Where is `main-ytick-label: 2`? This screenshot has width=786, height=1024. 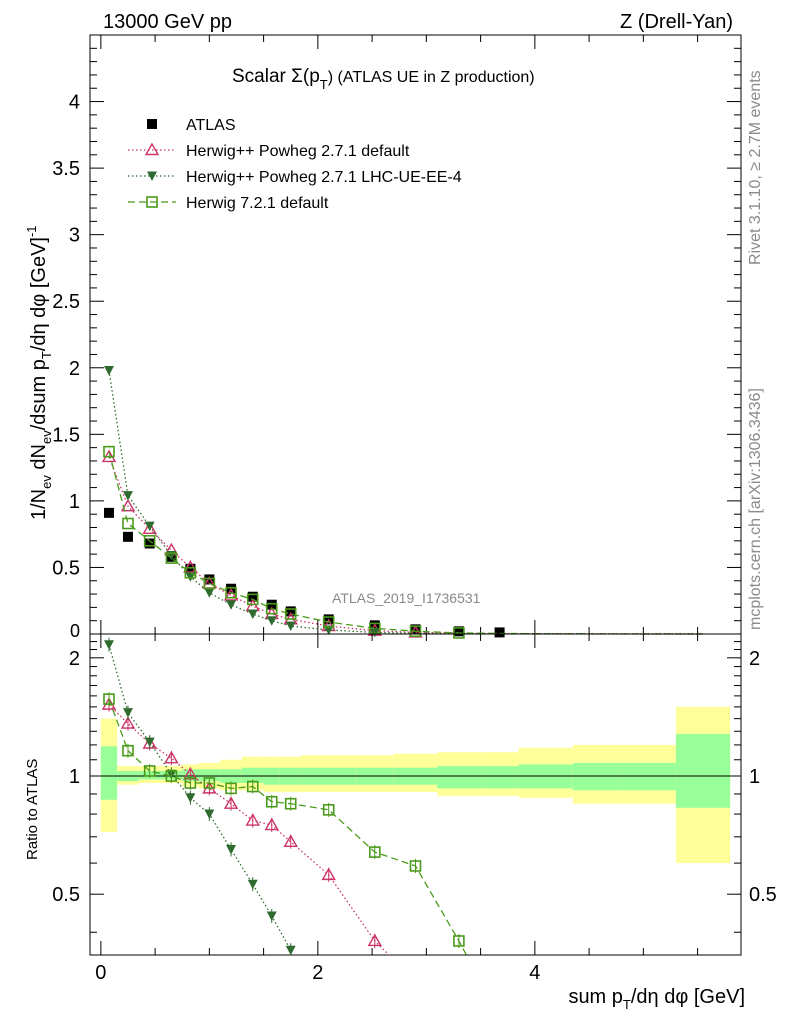
main-ytick-label: 2 is located at coordinates (74, 369).